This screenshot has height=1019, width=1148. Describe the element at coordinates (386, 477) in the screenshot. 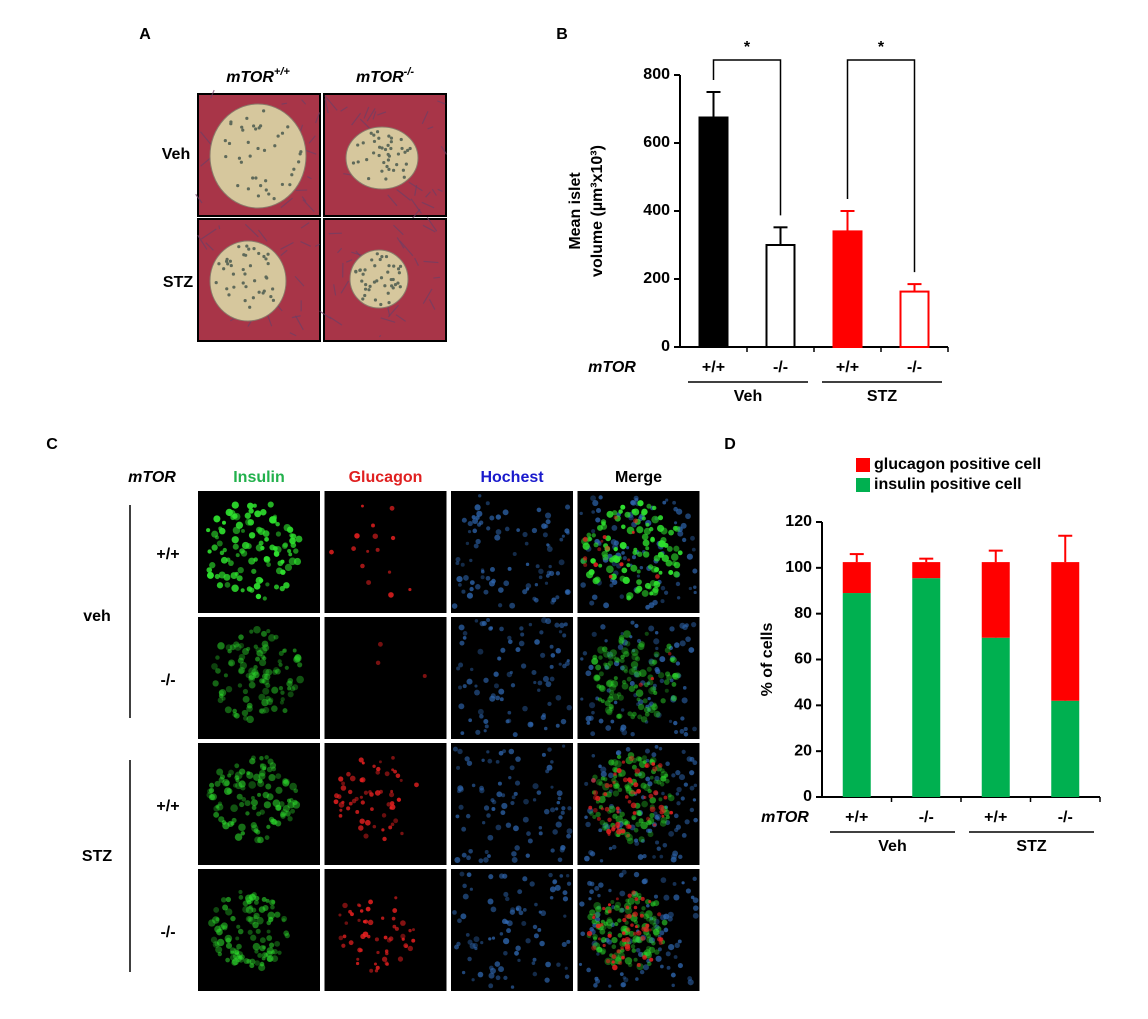

I see `column-header: Glucagon` at that location.